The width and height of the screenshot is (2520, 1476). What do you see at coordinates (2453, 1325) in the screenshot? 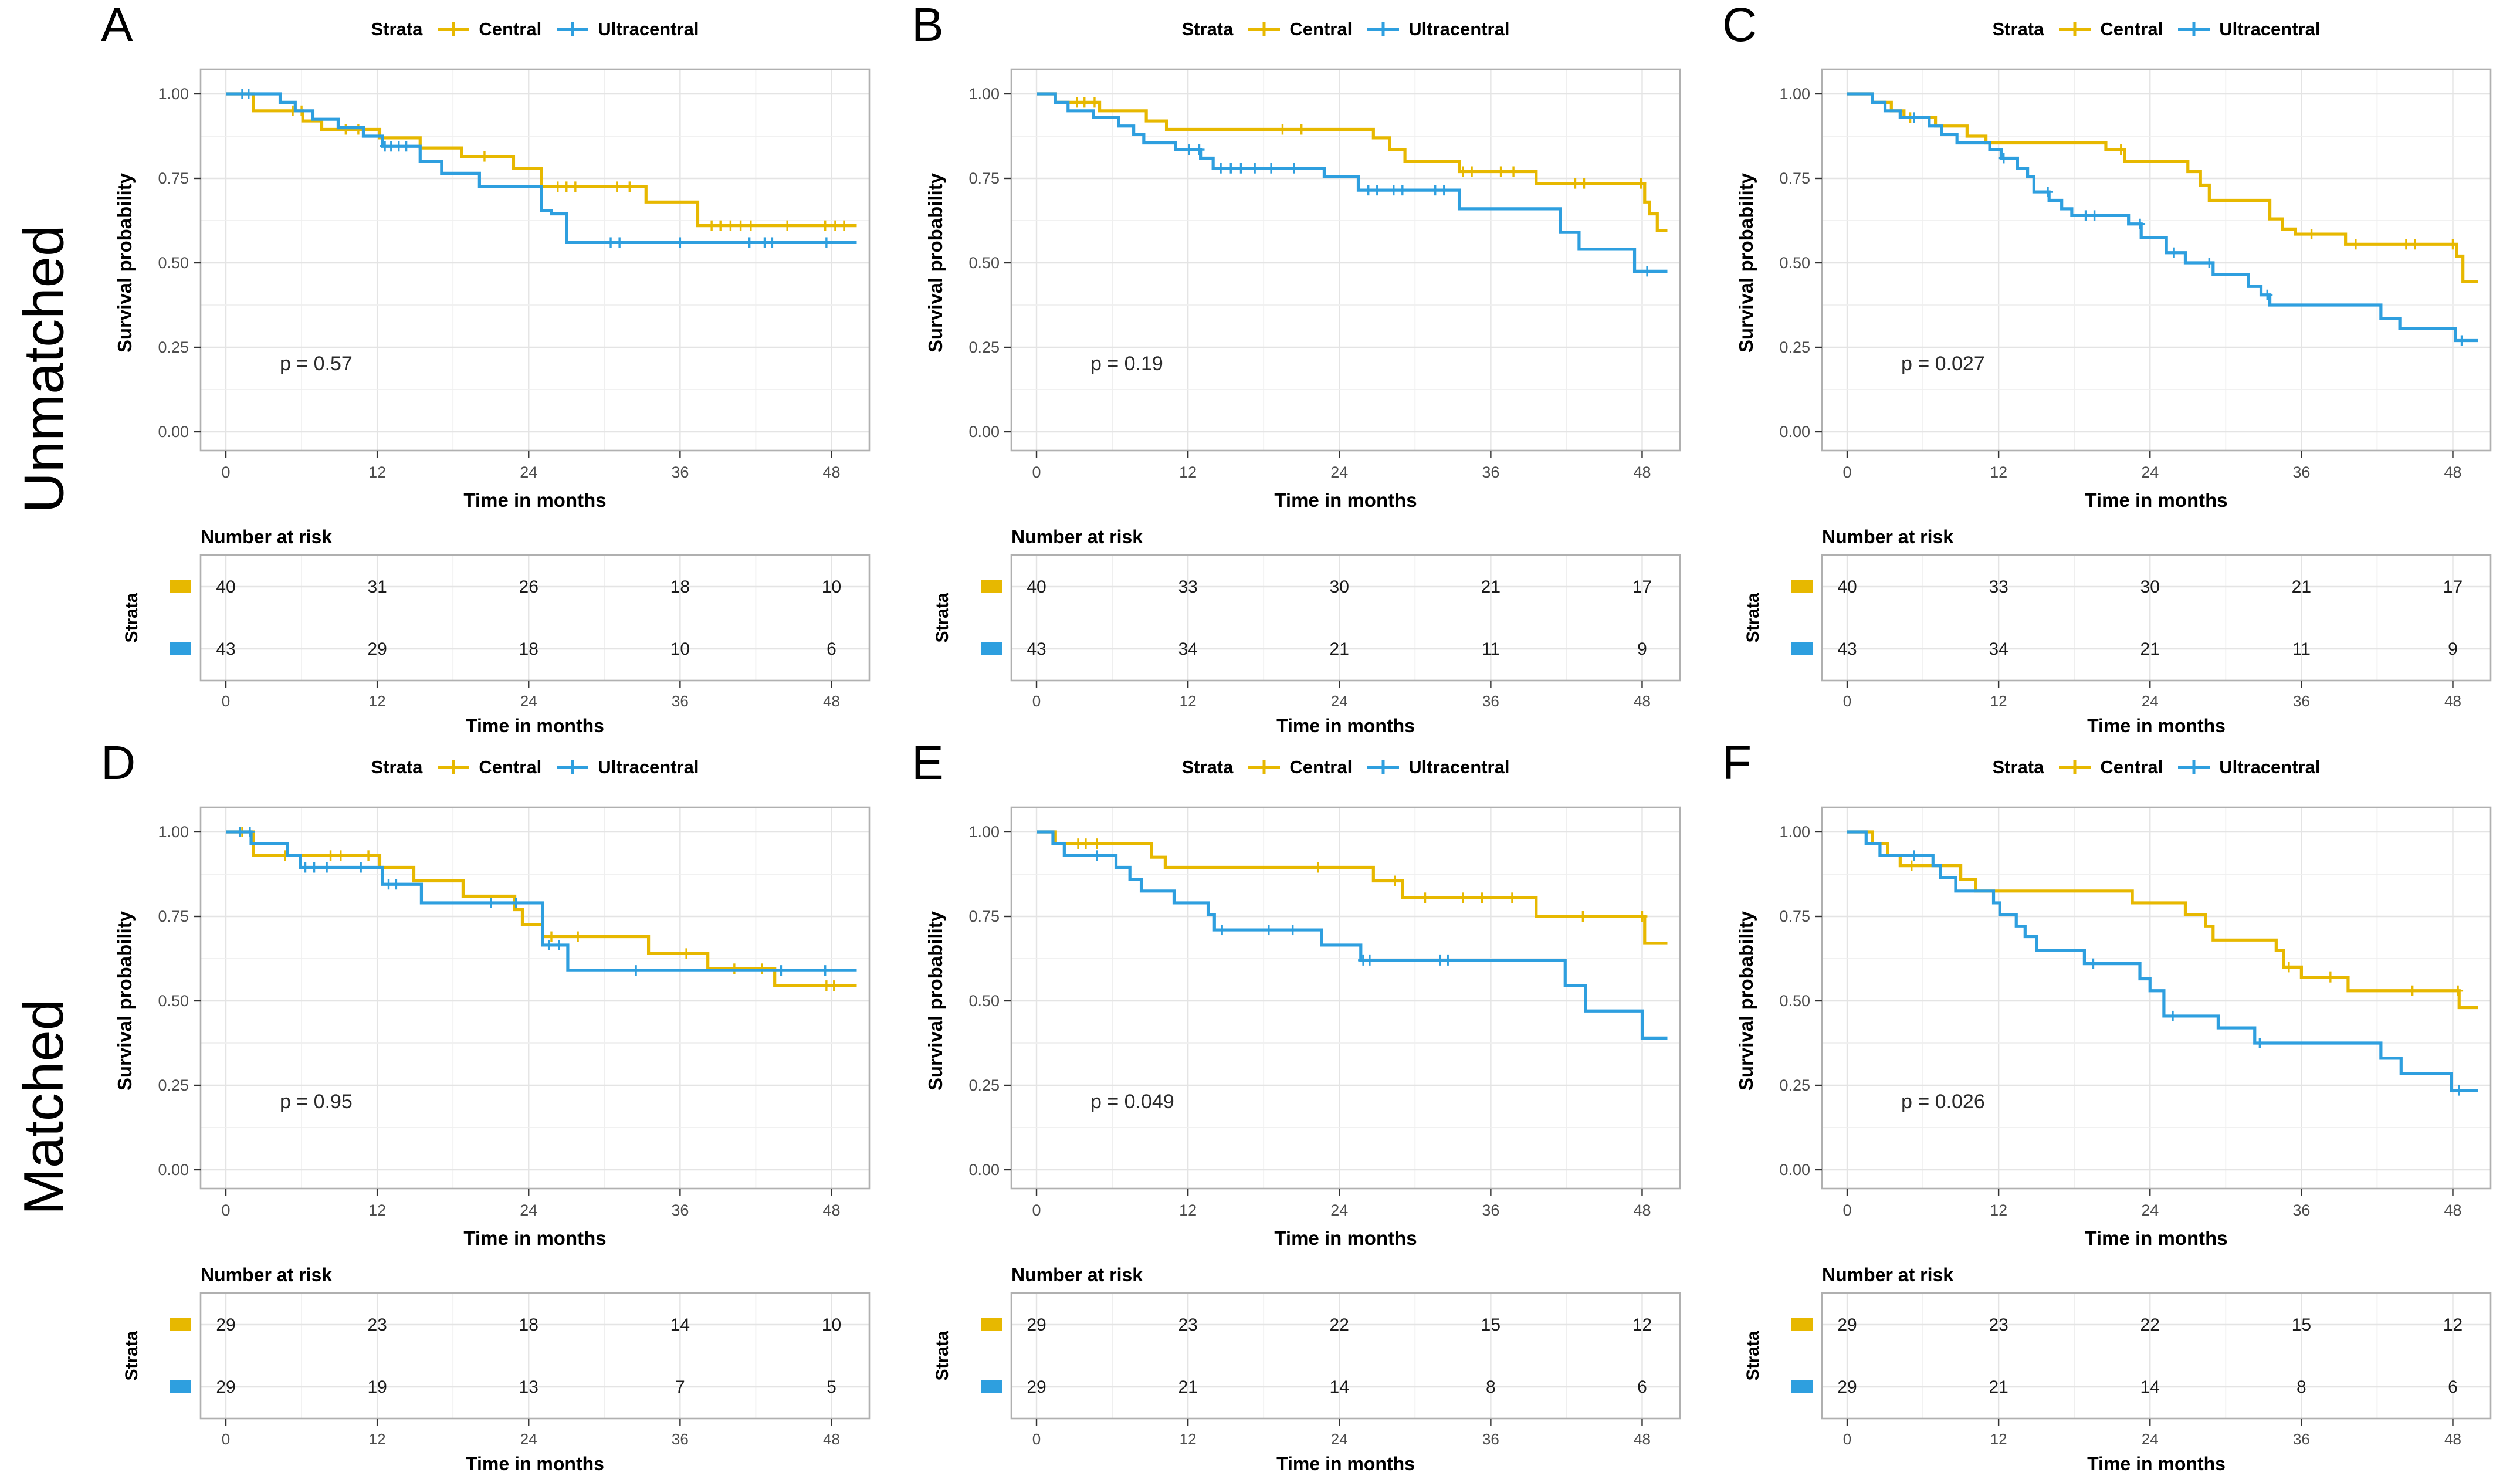
I see `risk-count: 12` at bounding box center [2453, 1325].